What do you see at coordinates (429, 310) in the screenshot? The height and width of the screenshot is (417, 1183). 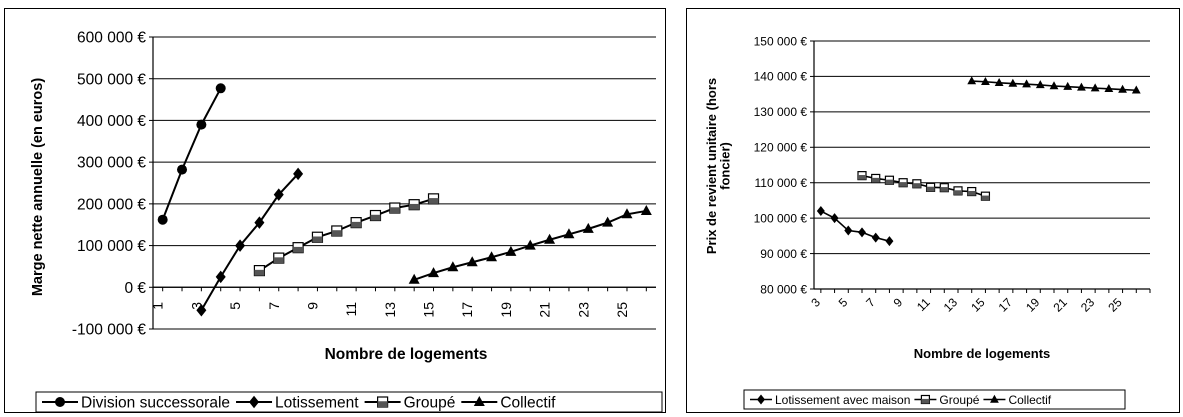 I see `x-tick-label-7: 15` at bounding box center [429, 310].